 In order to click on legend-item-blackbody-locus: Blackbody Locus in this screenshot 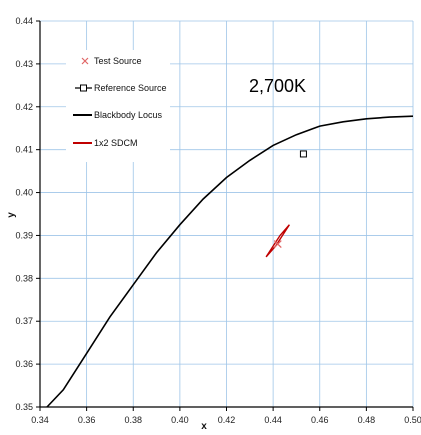, I will do `click(118, 115)`.